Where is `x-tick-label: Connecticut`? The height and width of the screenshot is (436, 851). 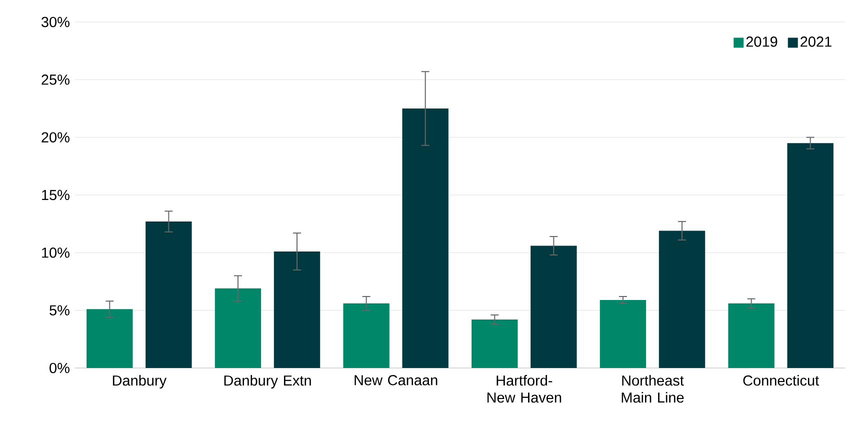
x-tick-label: Connecticut is located at coordinates (781, 380).